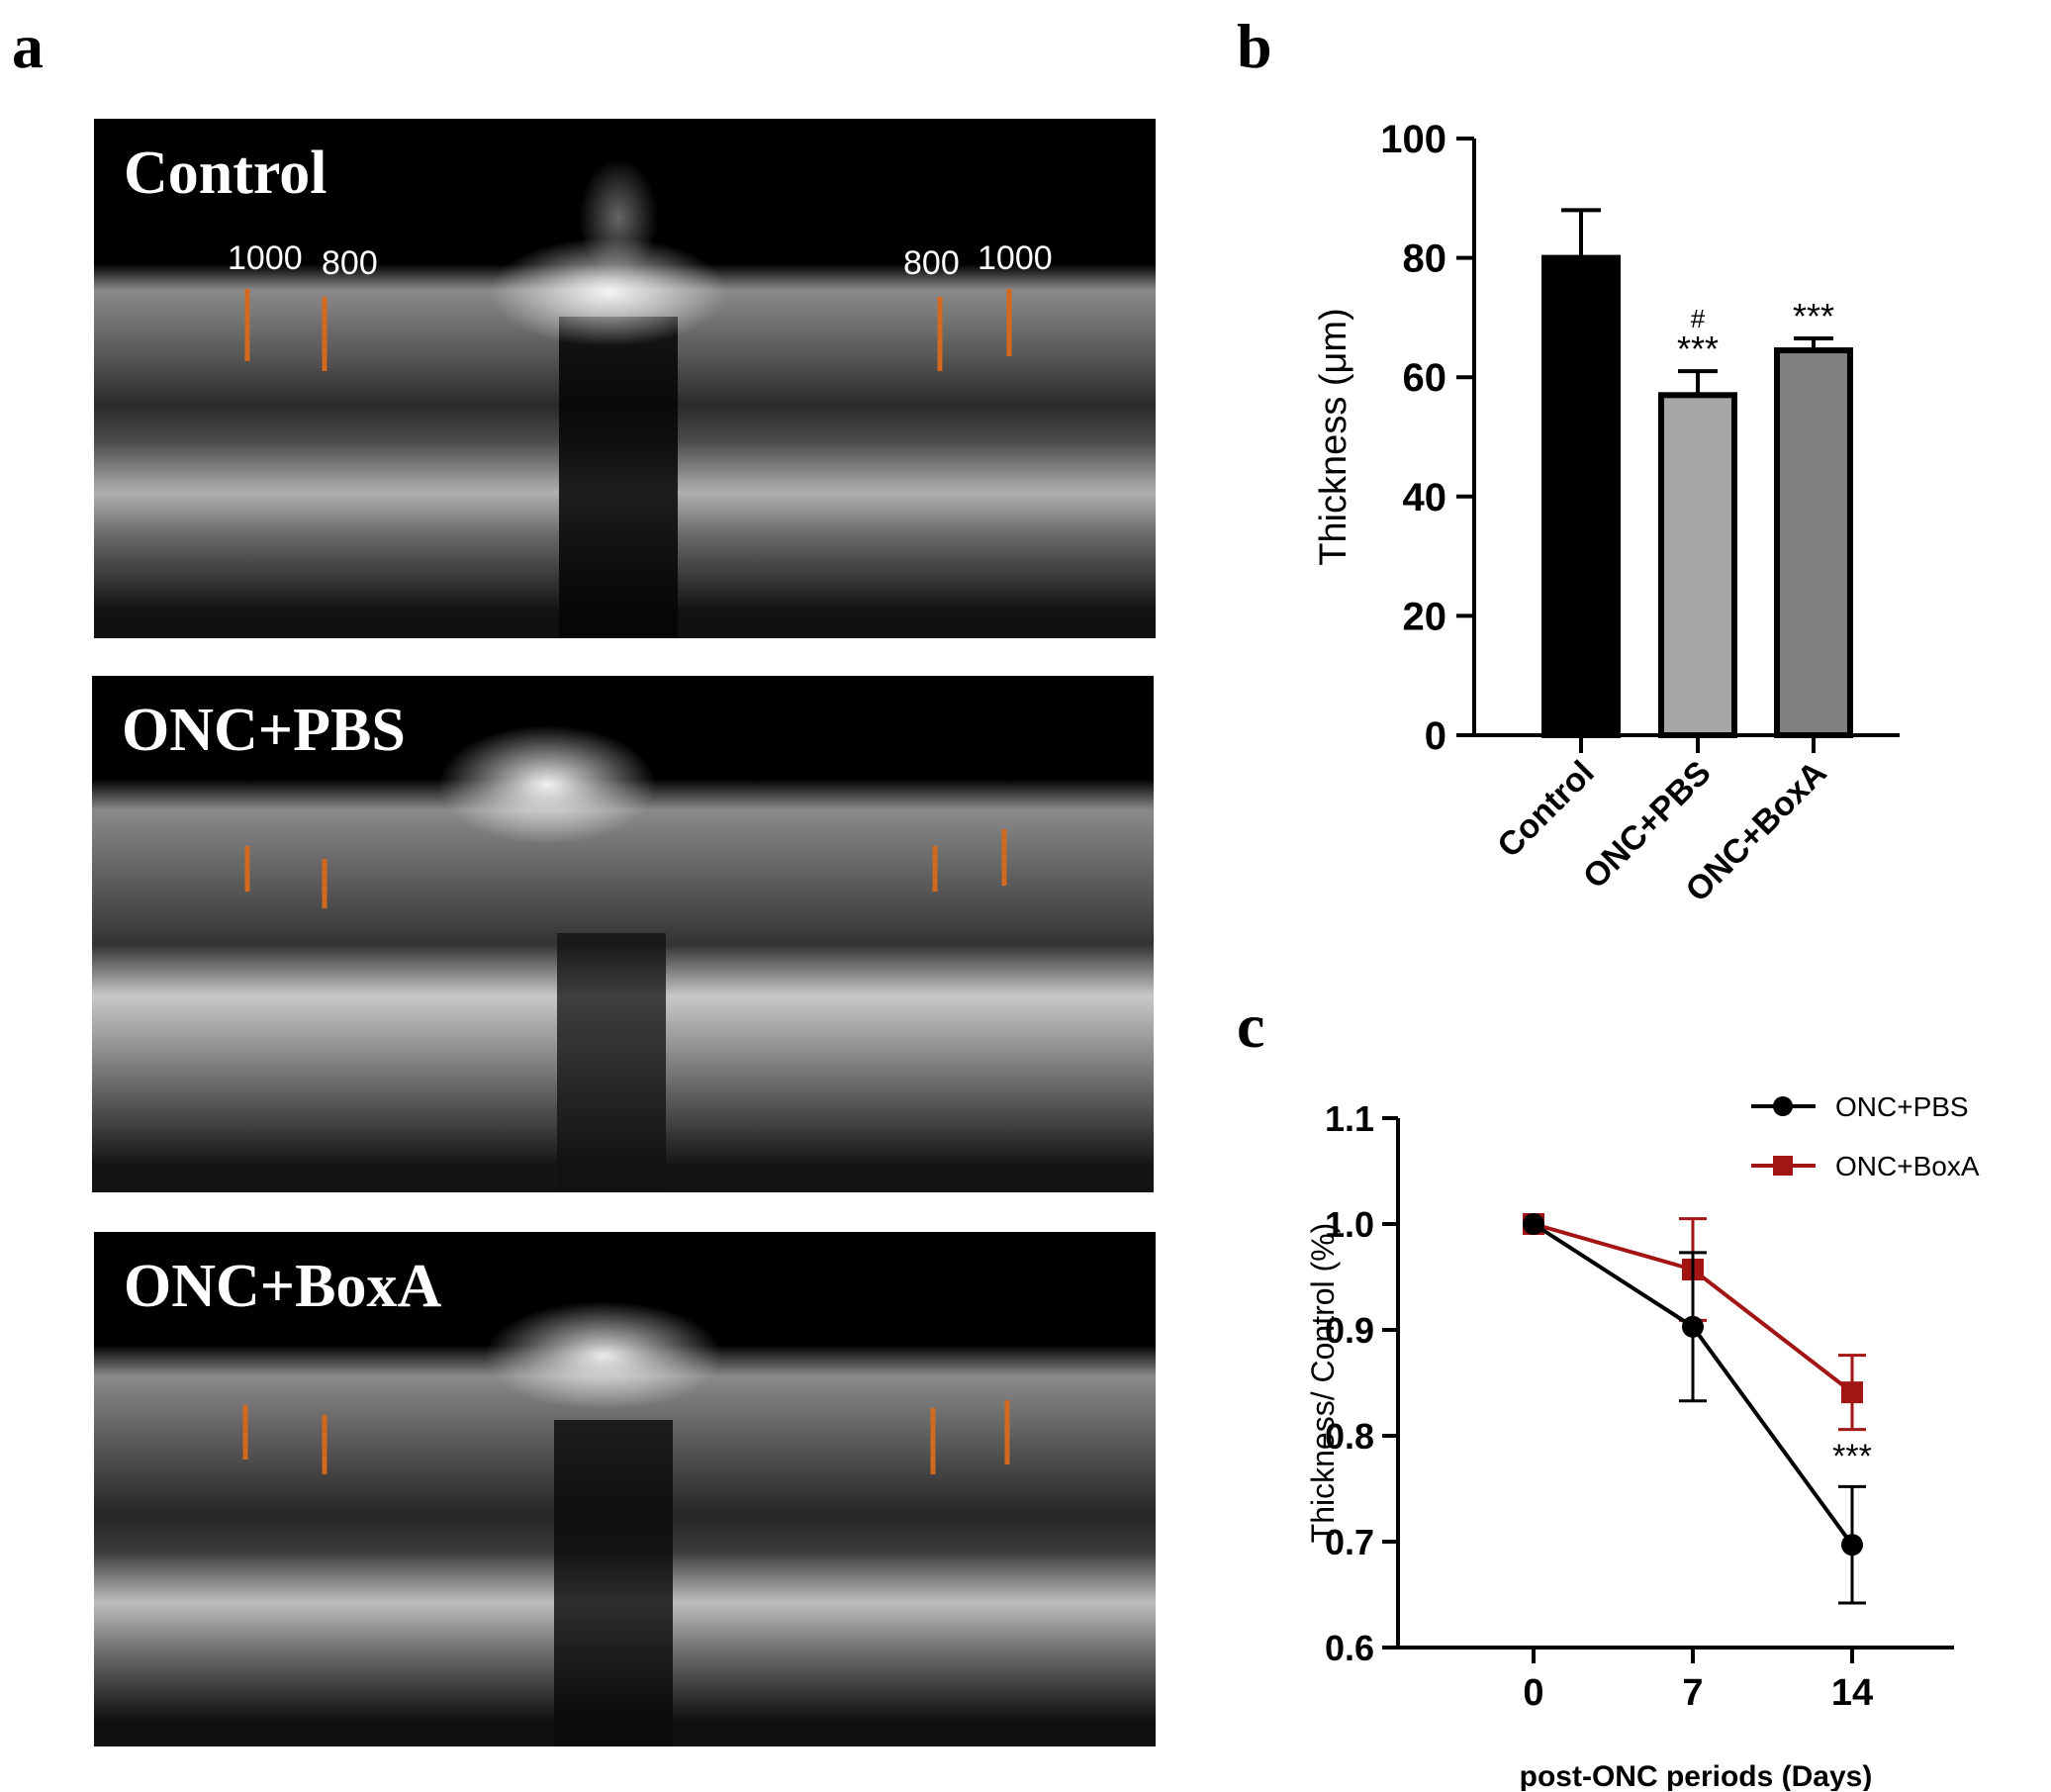 Image resolution: width=2051 pixels, height=1792 pixels. Describe the element at coordinates (1425, 617) in the screenshot. I see `y-tick-label: 20` at that location.